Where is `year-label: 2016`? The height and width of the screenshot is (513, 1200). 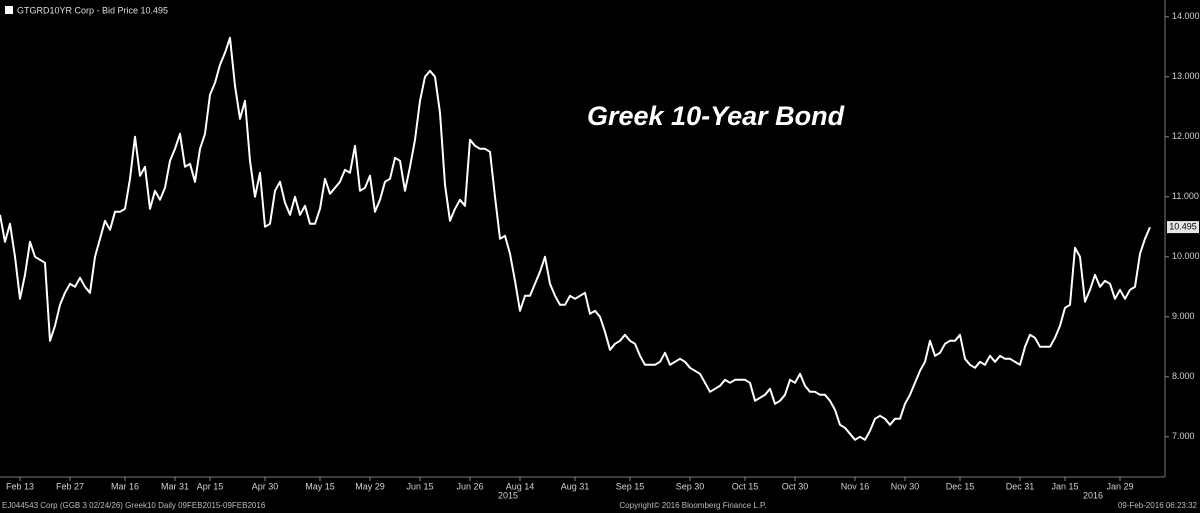 year-label: 2016 is located at coordinates (1093, 495).